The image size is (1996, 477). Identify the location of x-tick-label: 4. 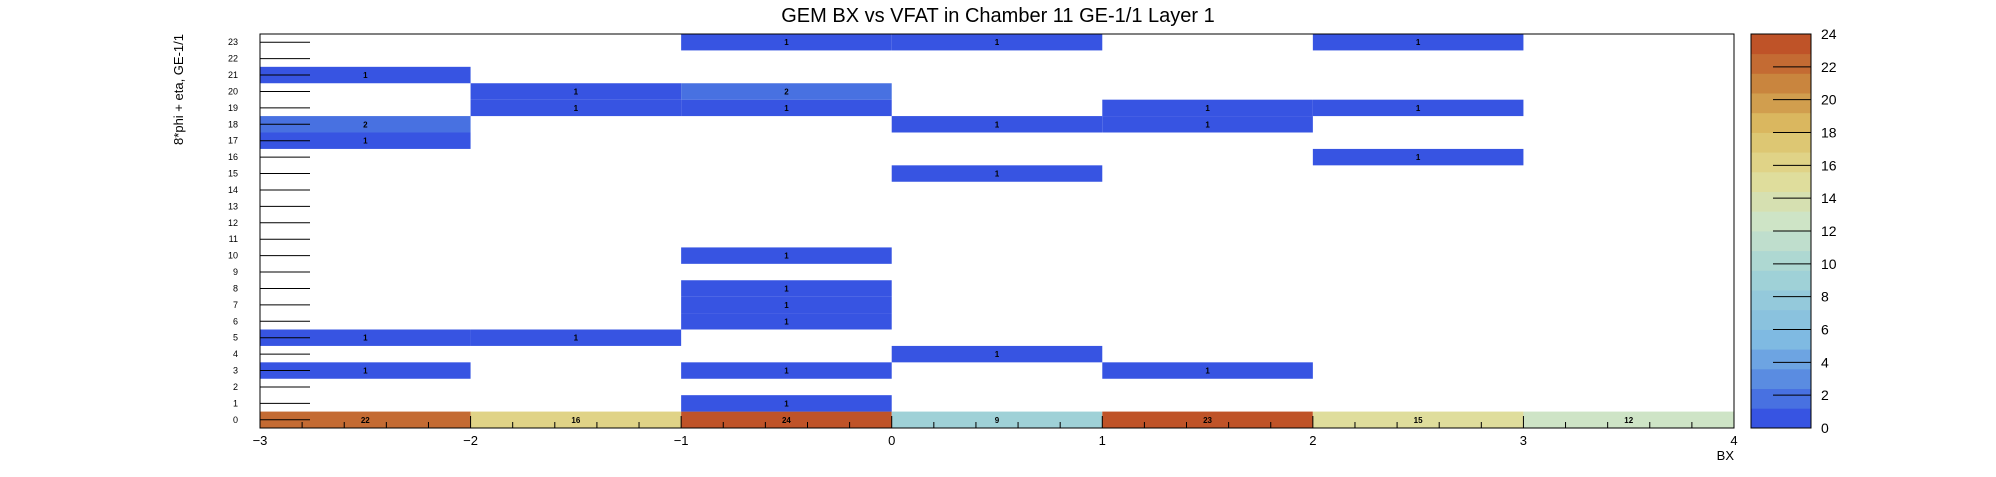
(1733, 440).